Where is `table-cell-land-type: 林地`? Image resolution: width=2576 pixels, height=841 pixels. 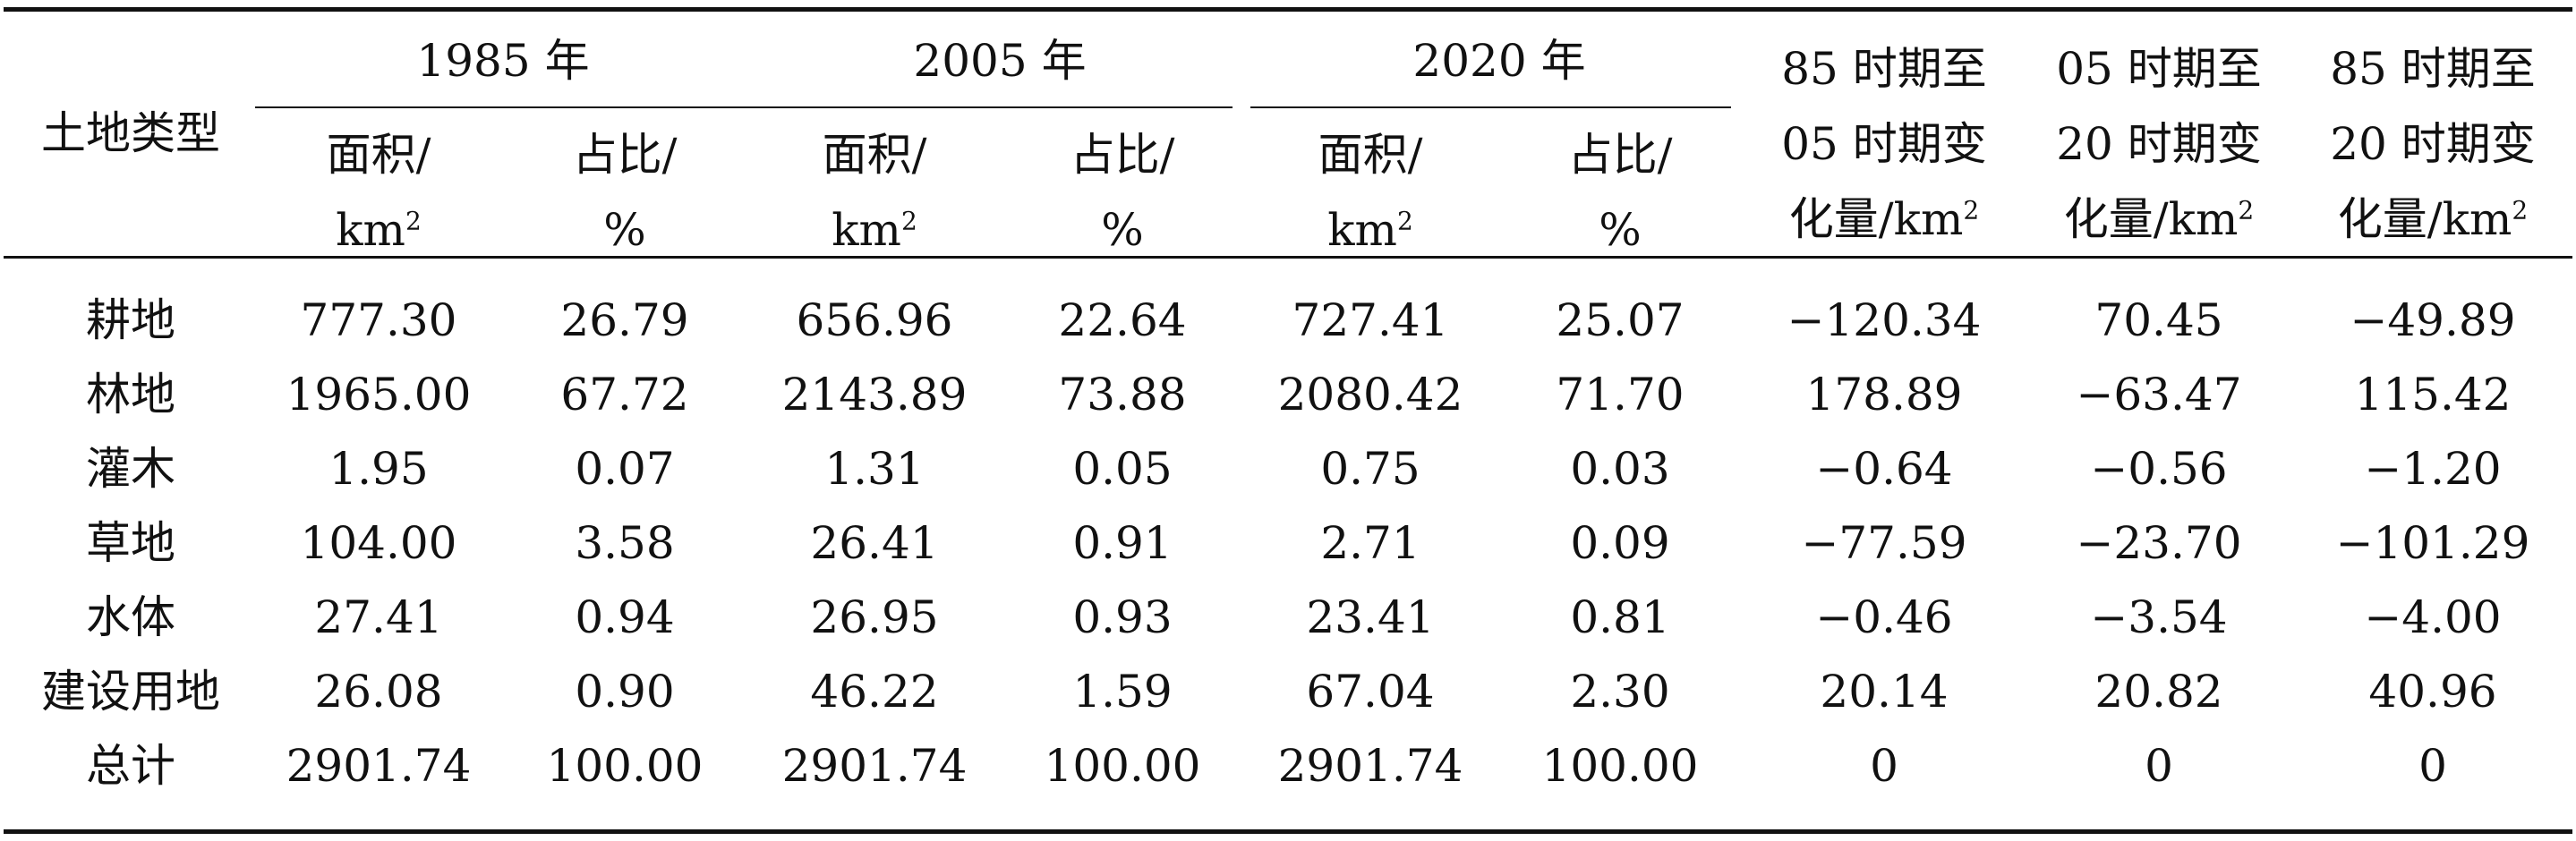 table-cell-land-type: 林地 is located at coordinates (130, 394).